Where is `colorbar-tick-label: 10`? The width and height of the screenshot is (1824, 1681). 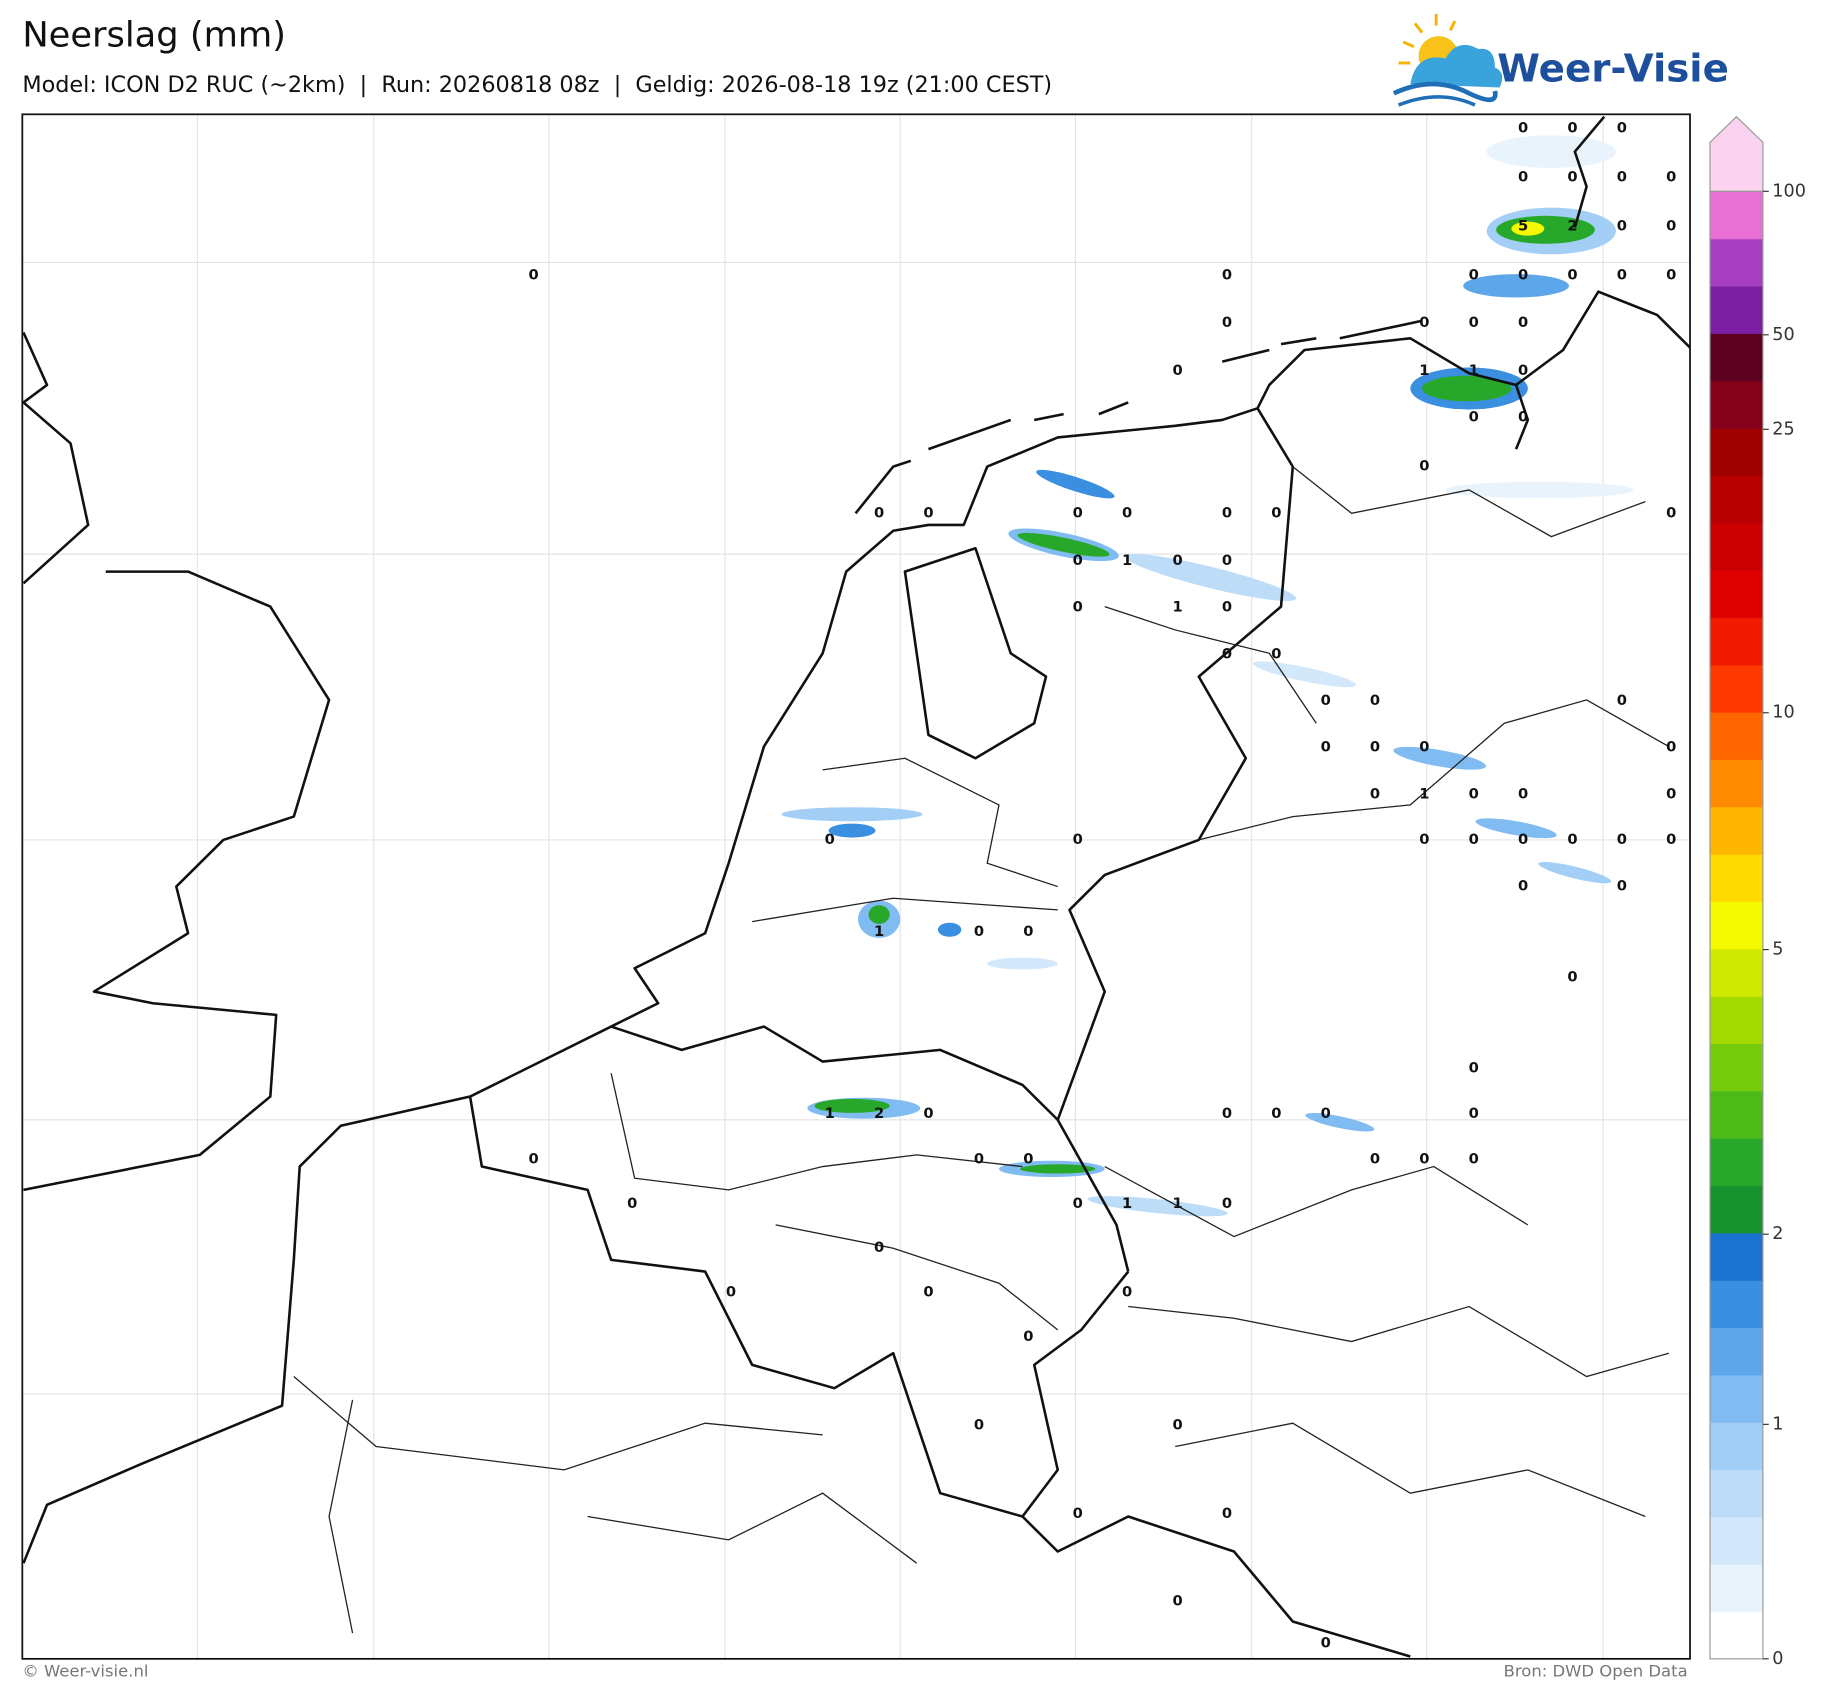
colorbar-tick-label: 10 is located at coordinates (1783, 713).